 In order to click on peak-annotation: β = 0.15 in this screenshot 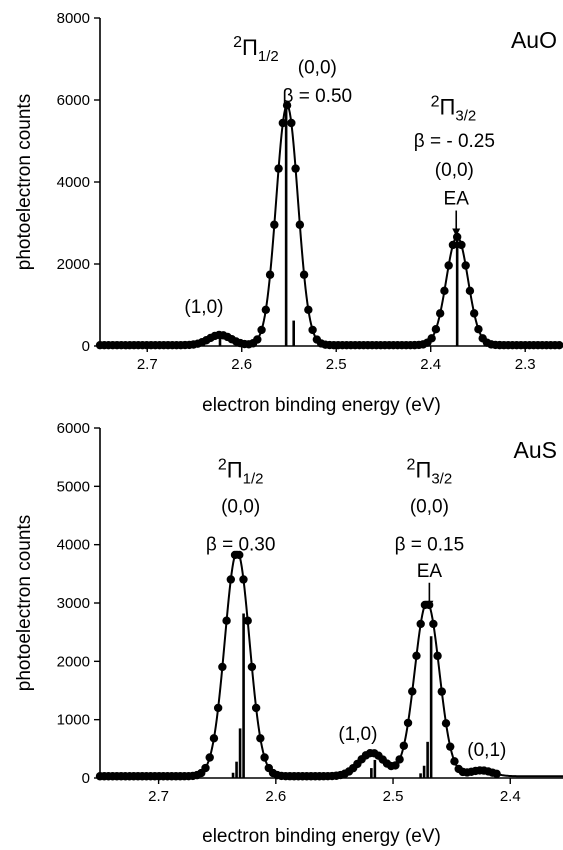, I will do `click(430, 545)`.